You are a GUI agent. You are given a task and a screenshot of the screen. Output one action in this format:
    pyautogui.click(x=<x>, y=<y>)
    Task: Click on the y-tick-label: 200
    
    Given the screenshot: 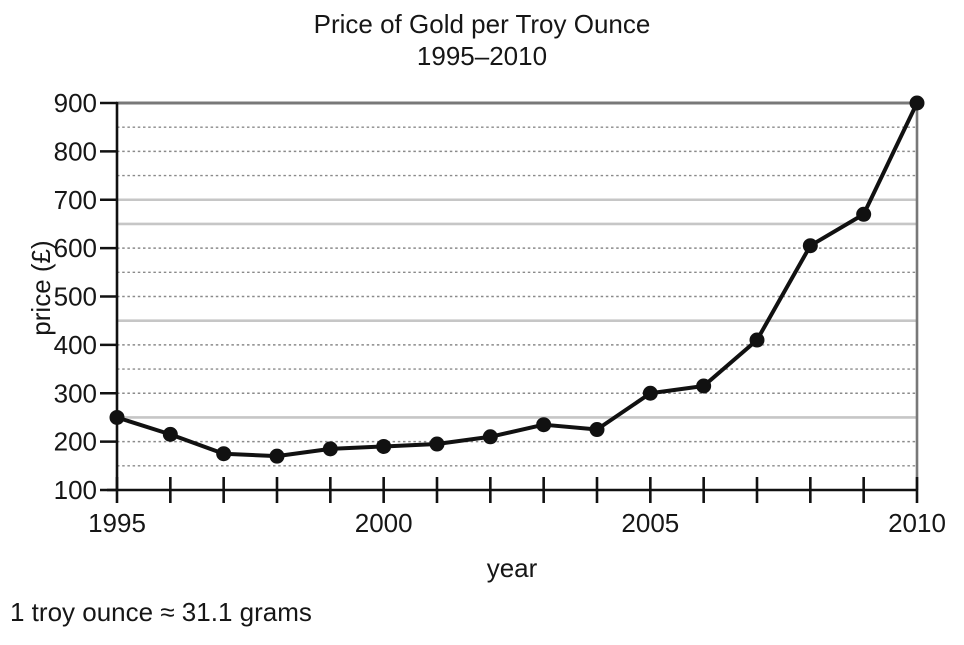 What is the action you would take?
    pyautogui.click(x=75, y=442)
    